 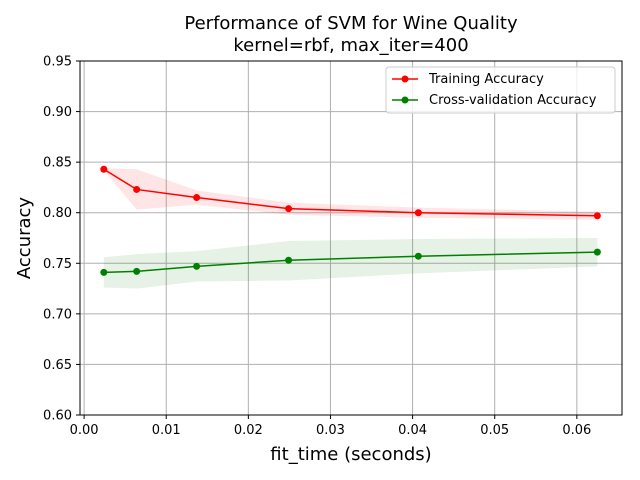 What do you see at coordinates (494, 430) in the screenshot?
I see `x-tick-label: 0.05` at bounding box center [494, 430].